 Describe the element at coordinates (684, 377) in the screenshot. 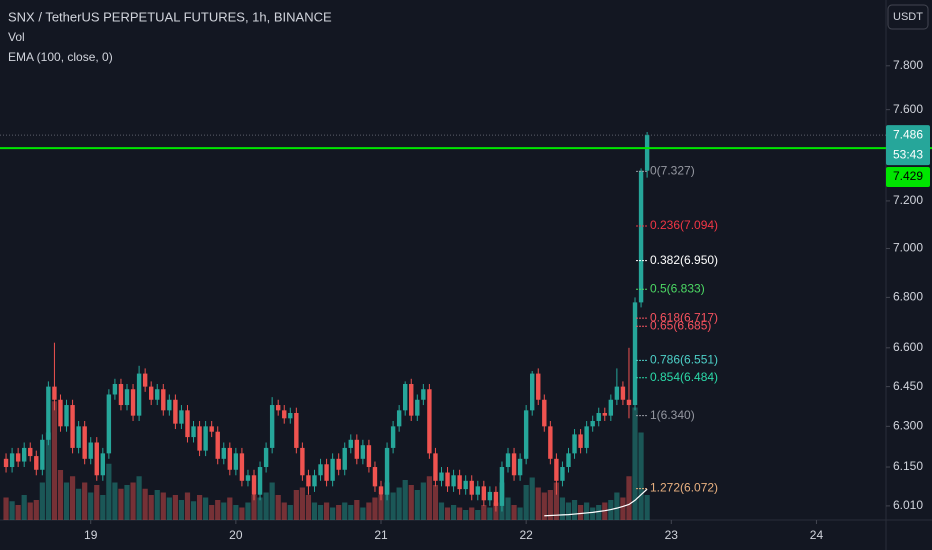

I see `fib-label: 0.854(6.484)` at that location.